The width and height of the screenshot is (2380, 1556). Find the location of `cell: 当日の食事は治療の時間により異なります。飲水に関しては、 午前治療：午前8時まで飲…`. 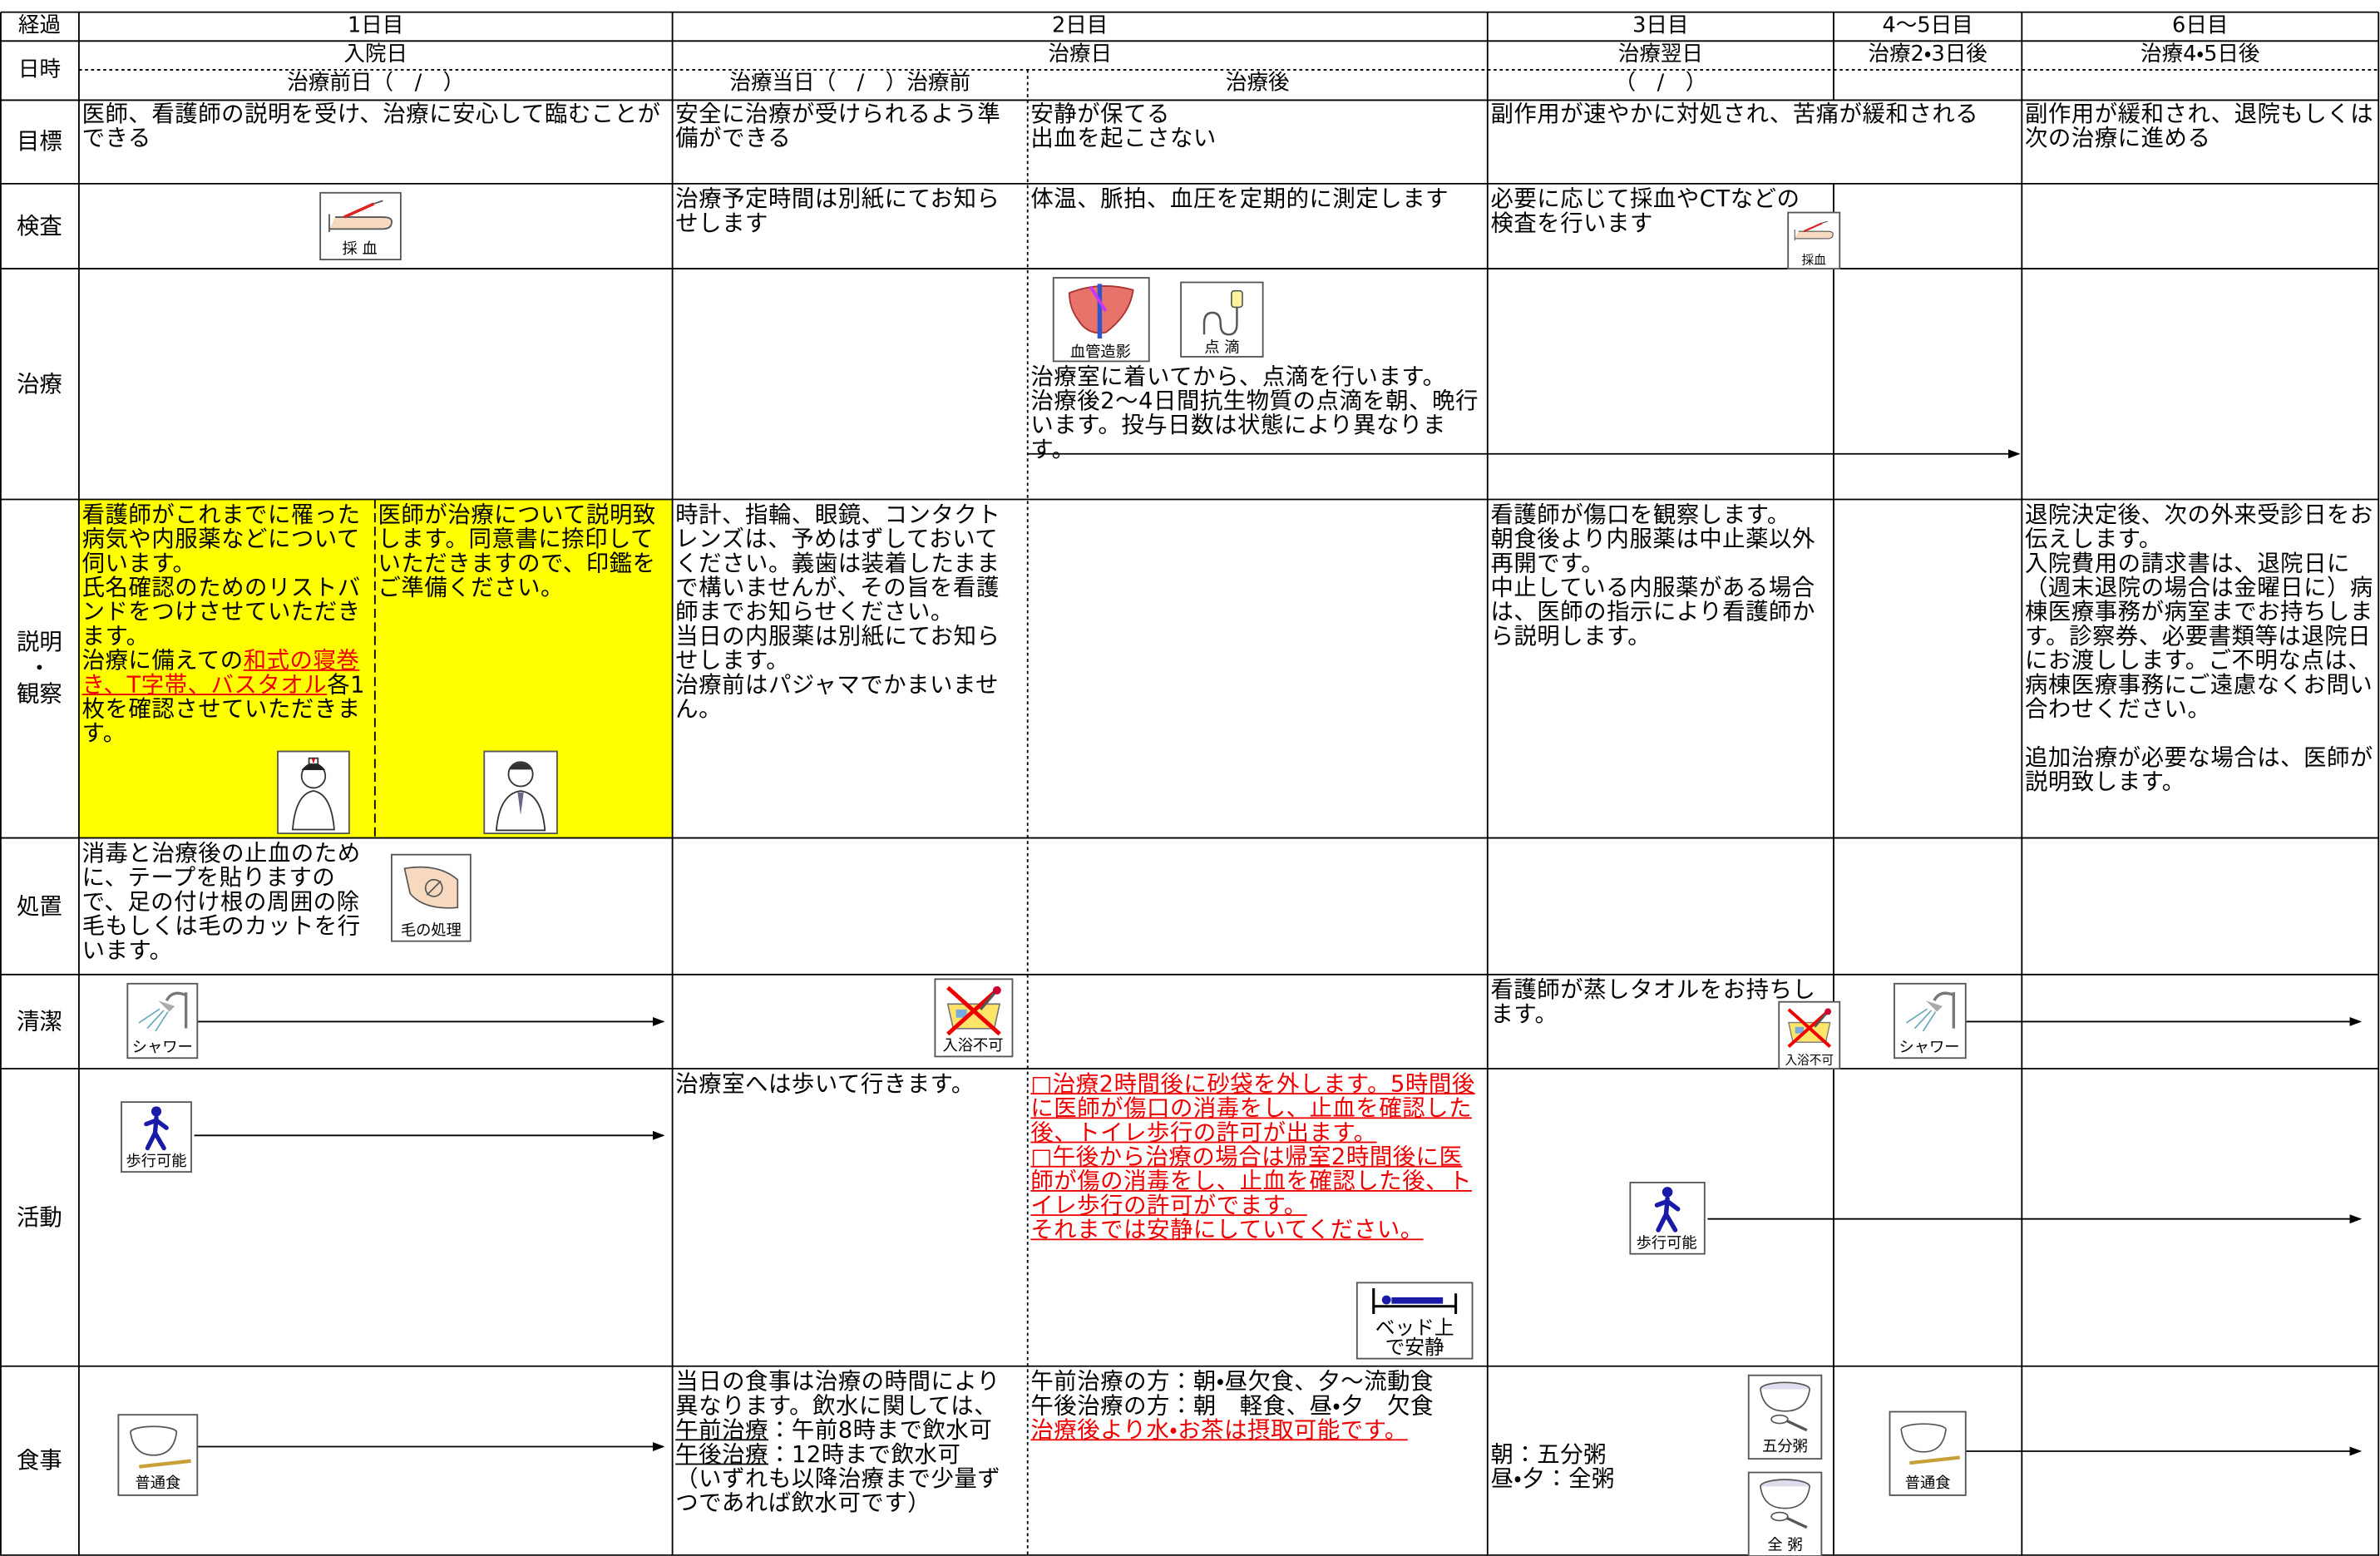

cell: 当日の食事は治療の時間により異なります。飲水に関しては、 午前治療：午前8時まで飲… is located at coordinates (848, 1441).